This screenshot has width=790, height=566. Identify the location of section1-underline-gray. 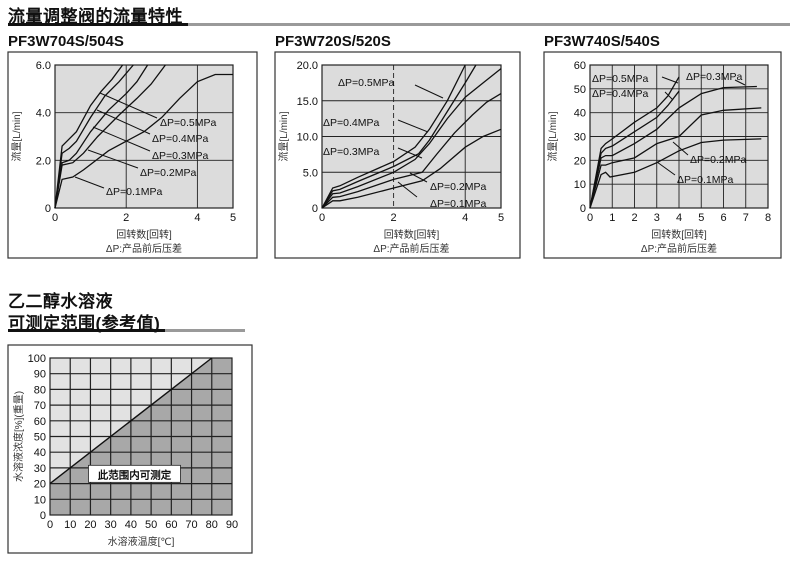
(489, 24).